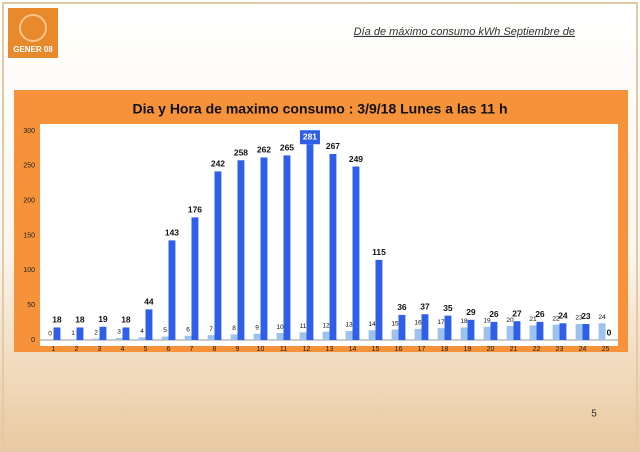 Image resolution: width=640 pixels, height=452 pixels. Describe the element at coordinates (379, 252) in the screenshot. I see `value-label: 115` at that location.